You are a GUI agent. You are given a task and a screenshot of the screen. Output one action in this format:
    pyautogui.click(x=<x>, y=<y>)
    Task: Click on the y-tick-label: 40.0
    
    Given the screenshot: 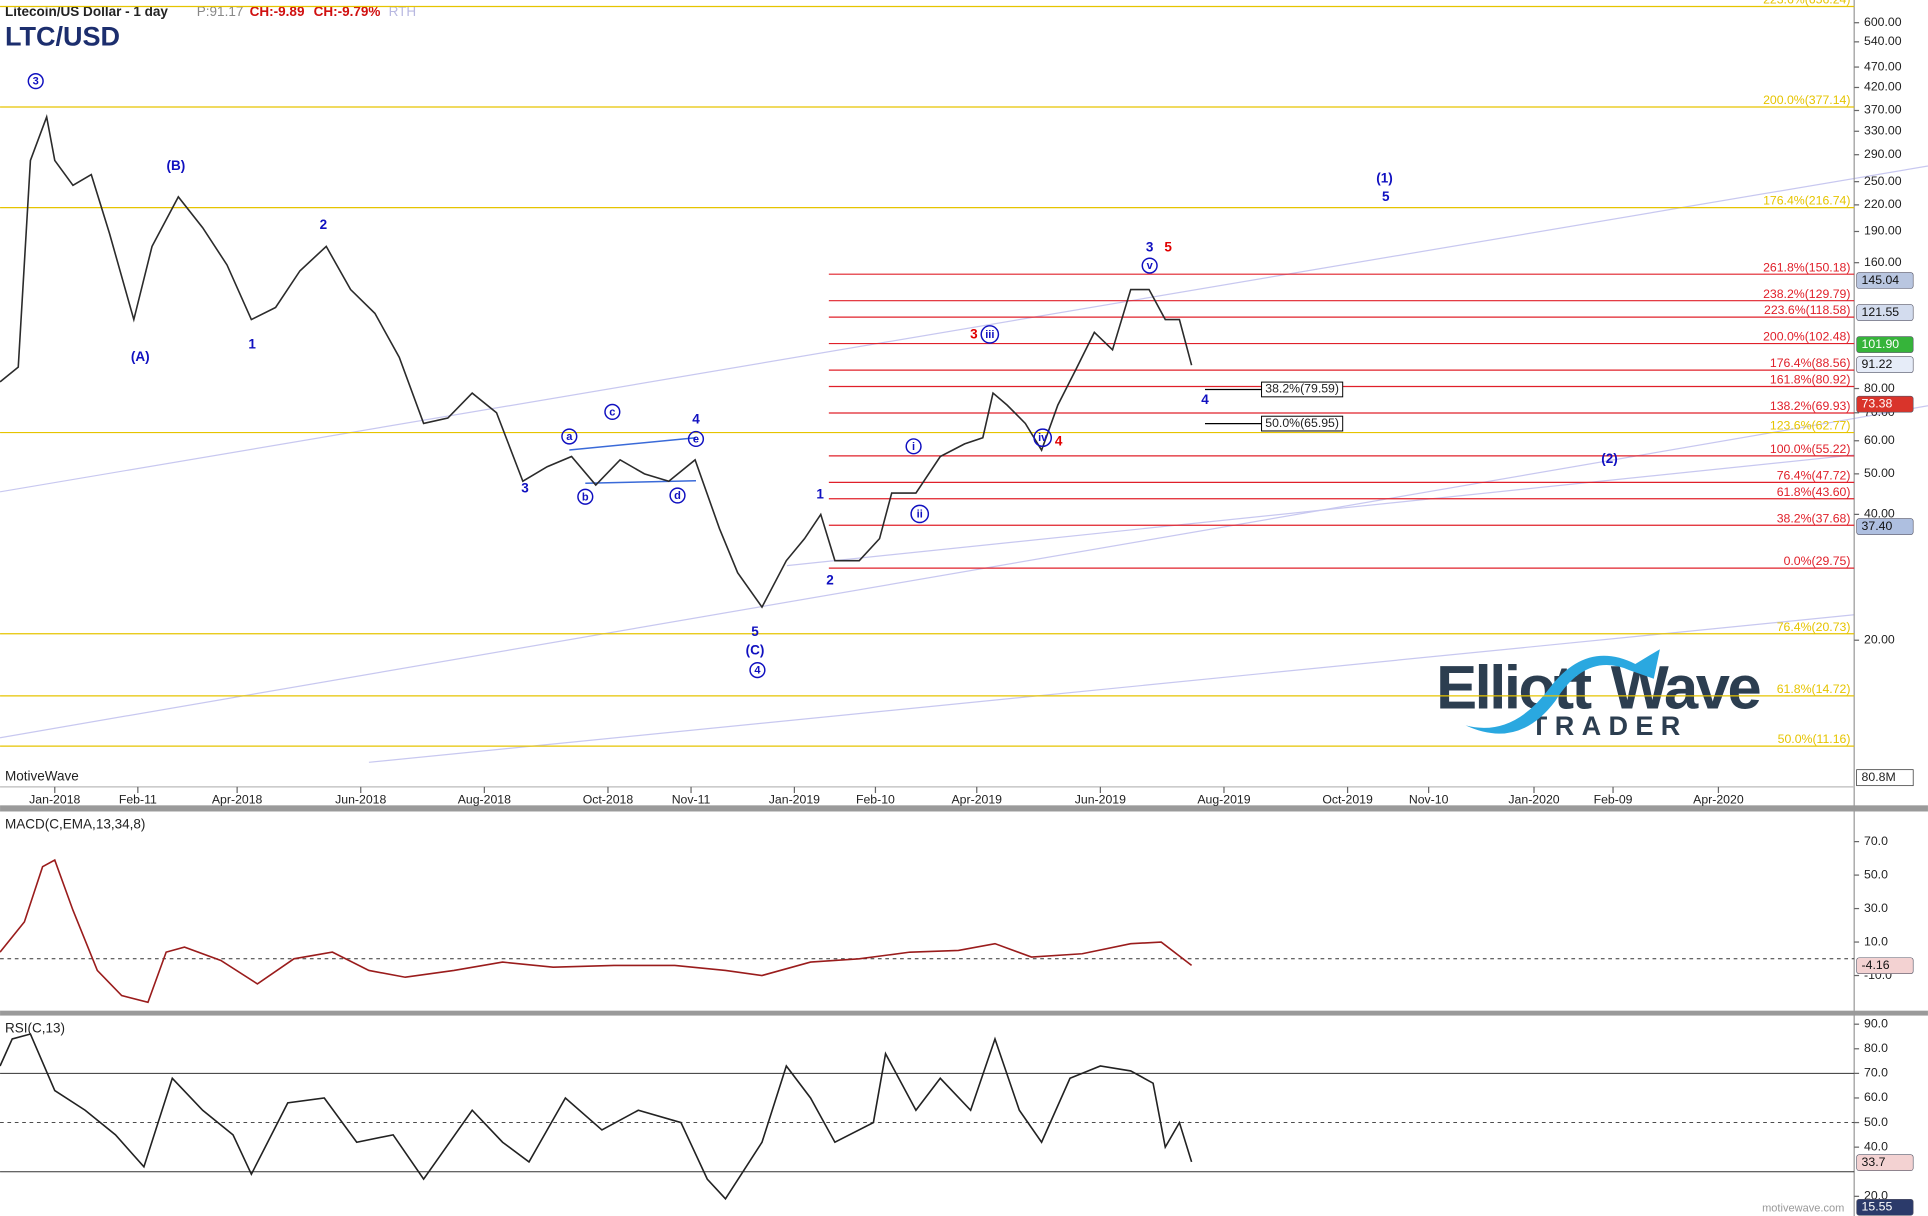 What is the action you would take?
    pyautogui.click(x=1876, y=1146)
    